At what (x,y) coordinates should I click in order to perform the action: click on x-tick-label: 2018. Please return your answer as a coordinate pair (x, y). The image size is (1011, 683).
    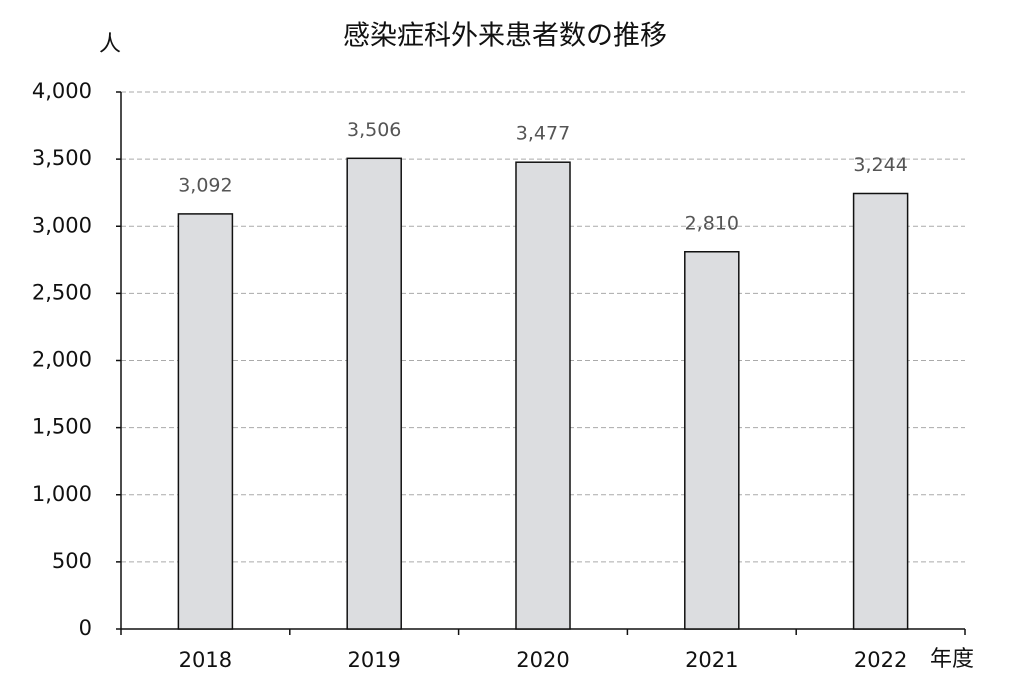
    Looking at the image, I should click on (205, 660).